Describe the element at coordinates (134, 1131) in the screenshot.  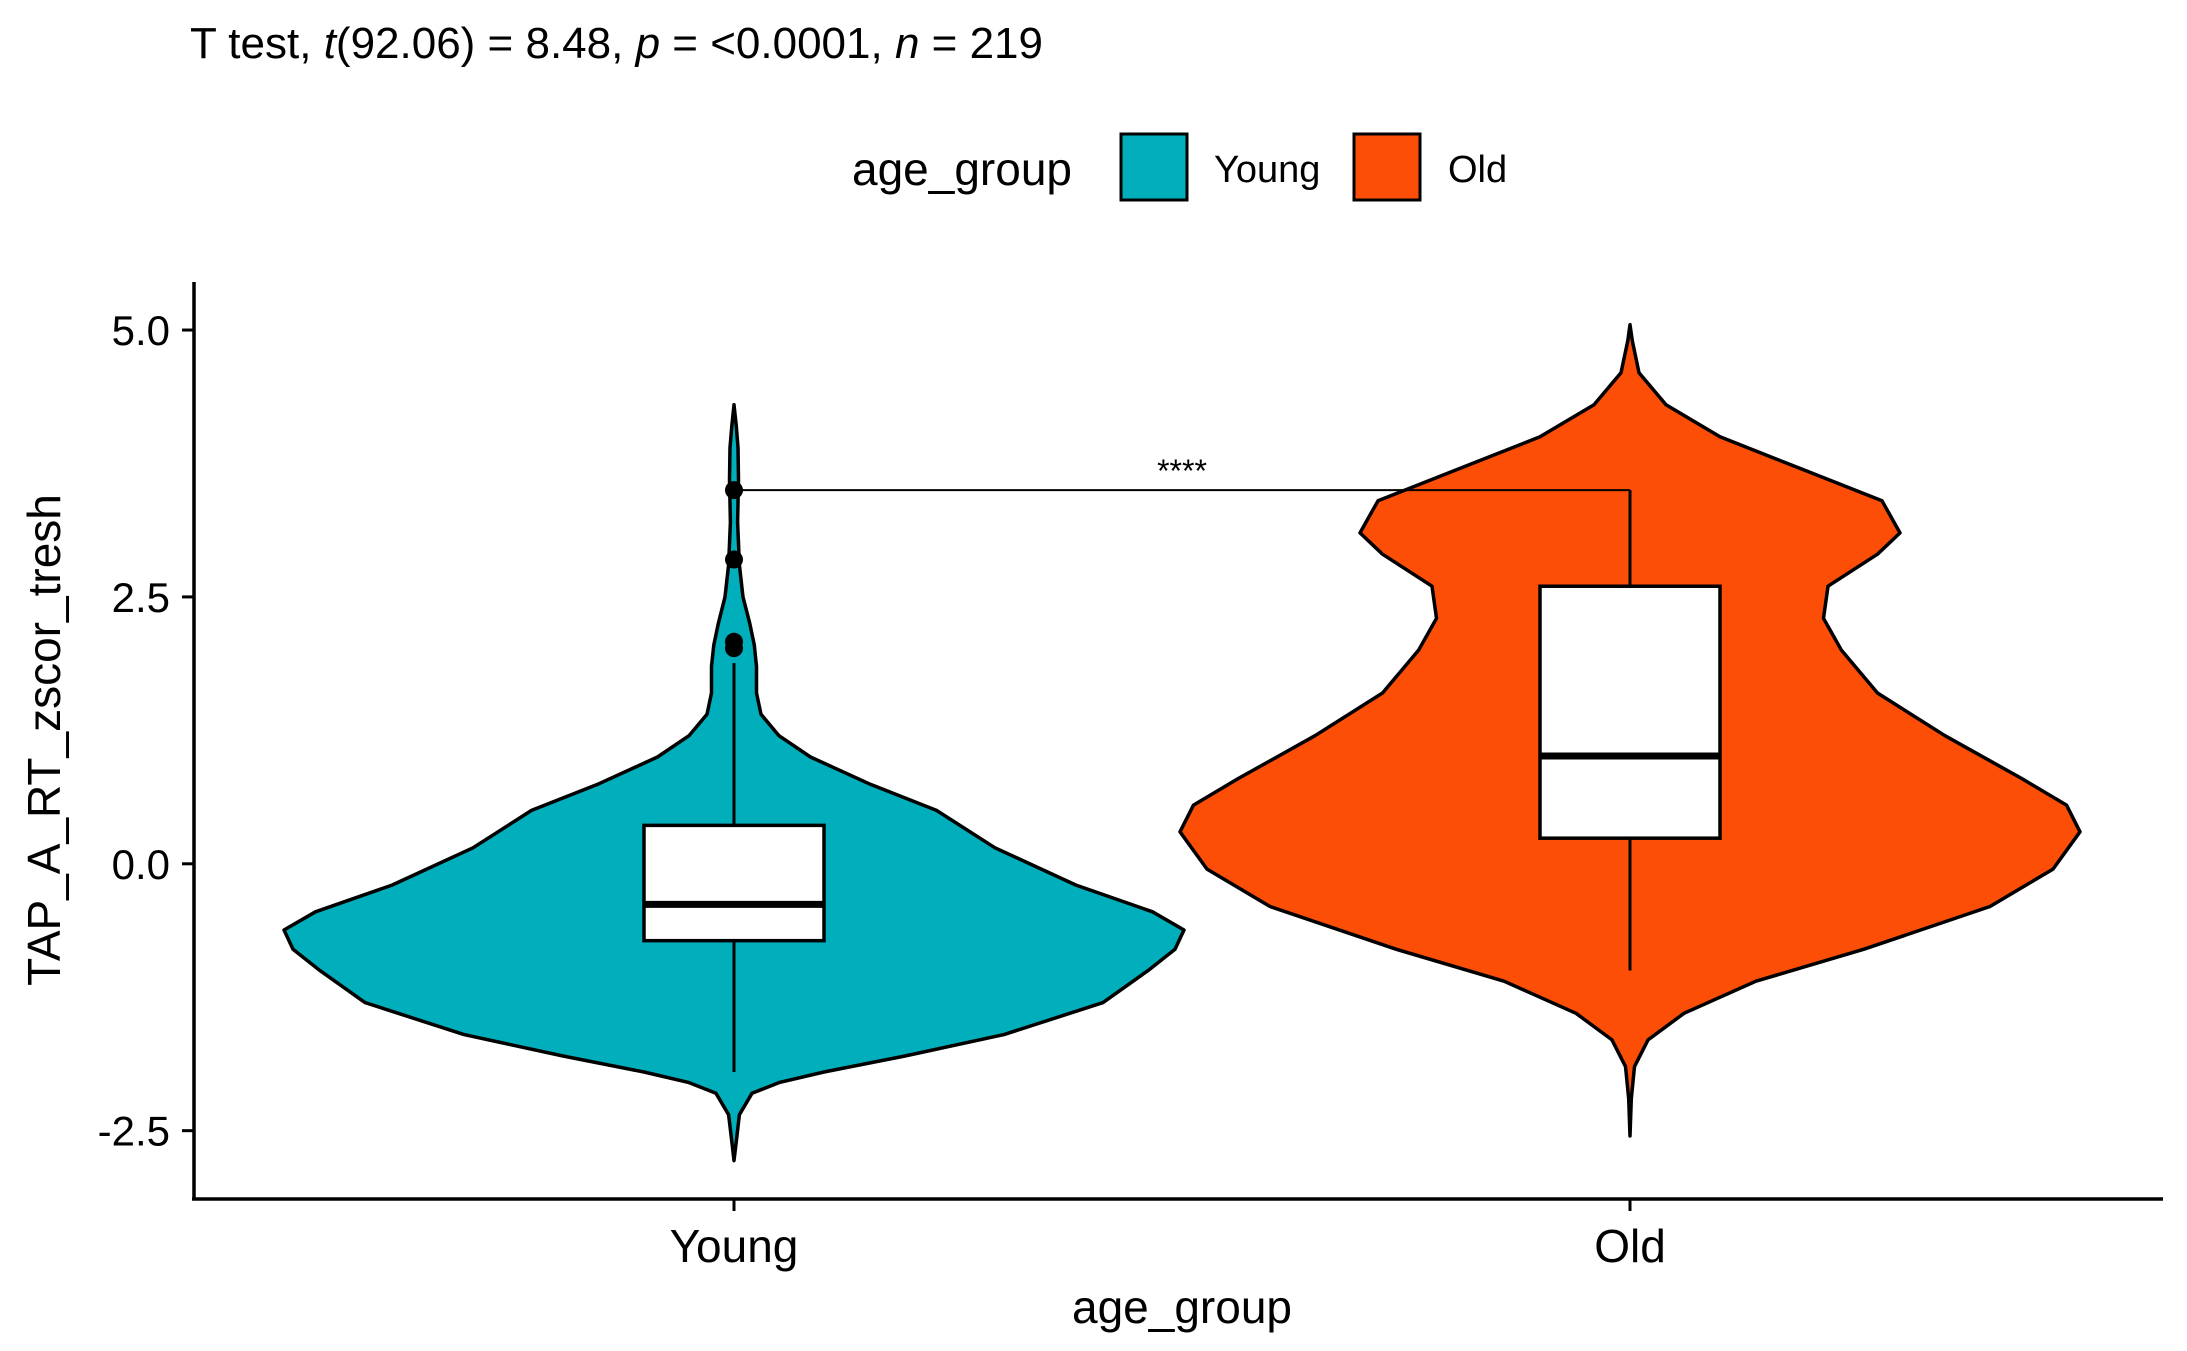
I see `y-tick-label: -2.5` at that location.